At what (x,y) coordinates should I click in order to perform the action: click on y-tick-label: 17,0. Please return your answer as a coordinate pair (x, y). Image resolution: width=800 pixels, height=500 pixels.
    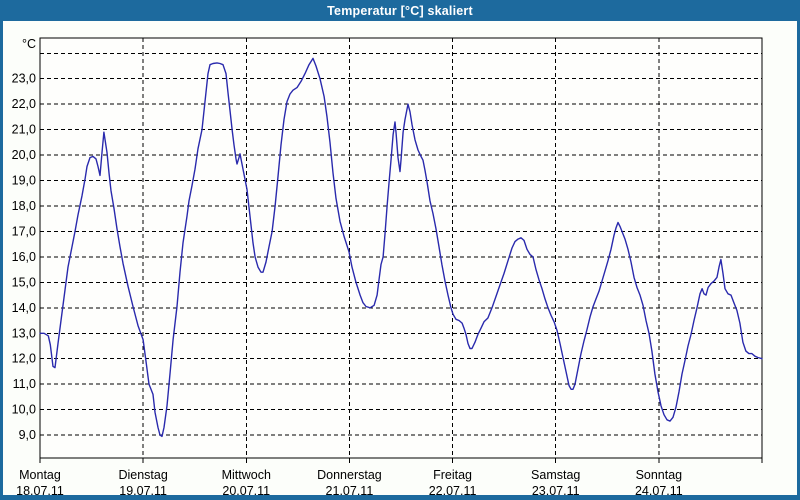
    Looking at the image, I should click on (24, 231).